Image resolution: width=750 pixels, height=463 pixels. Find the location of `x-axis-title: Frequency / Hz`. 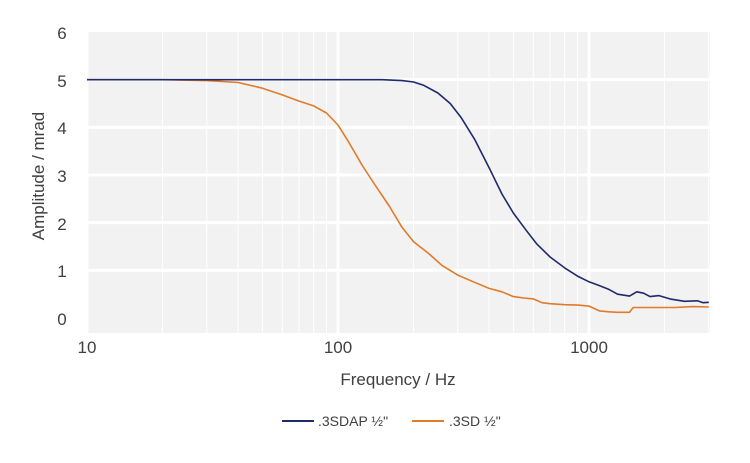

x-axis-title: Frequency / Hz is located at coordinates (397, 379).